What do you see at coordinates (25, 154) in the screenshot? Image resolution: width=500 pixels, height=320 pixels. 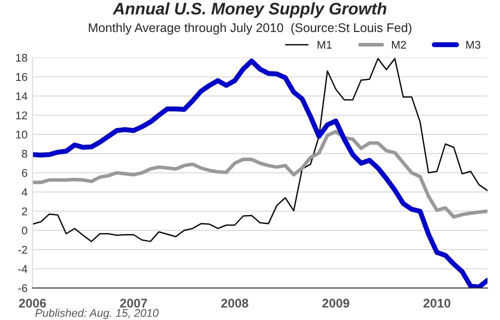 I see `y-tick-label: 8` at bounding box center [25, 154].